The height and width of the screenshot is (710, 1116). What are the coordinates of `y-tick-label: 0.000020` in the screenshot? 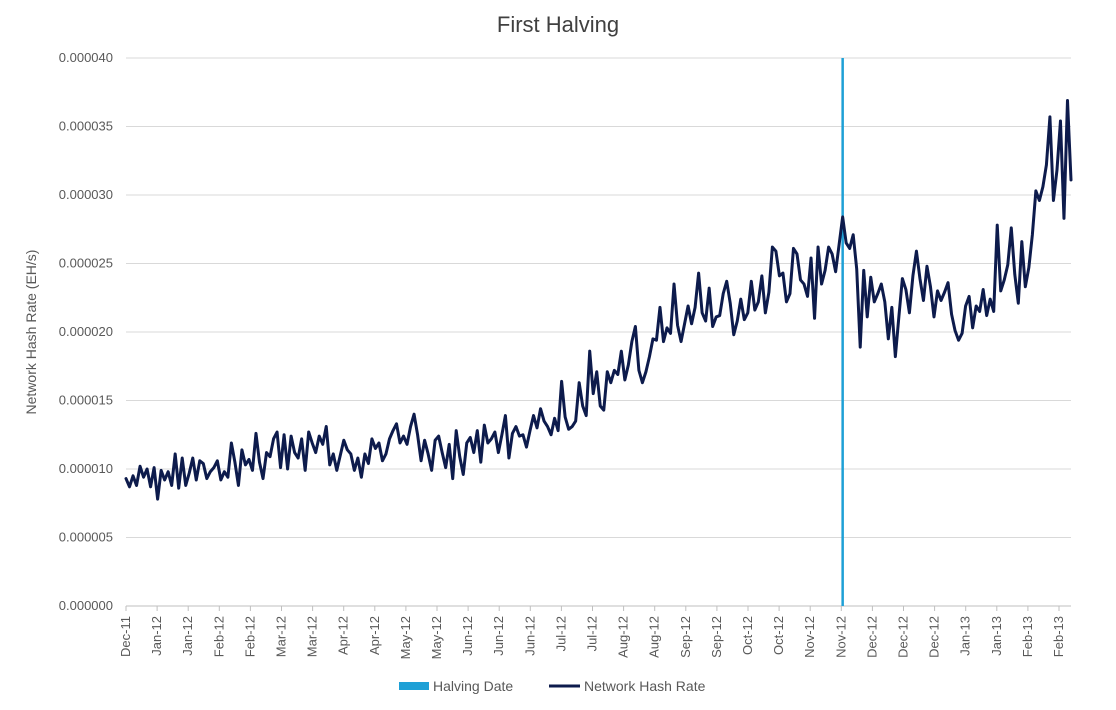 It's located at (86, 331).